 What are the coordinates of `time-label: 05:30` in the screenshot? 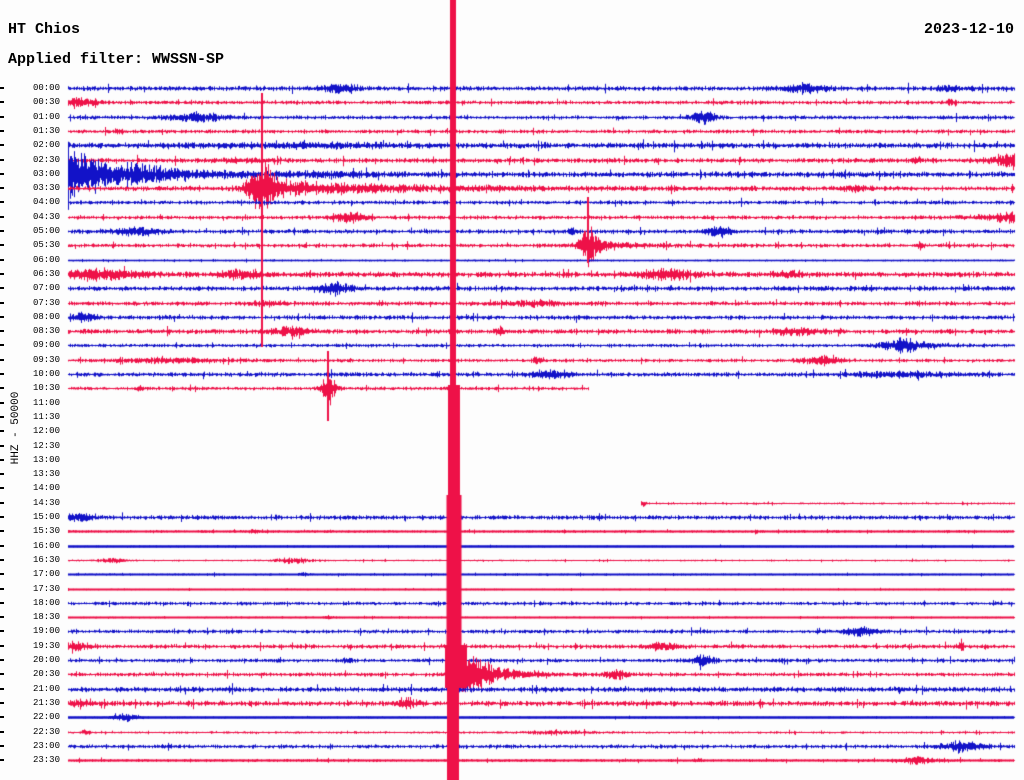 It's located at (46, 245).